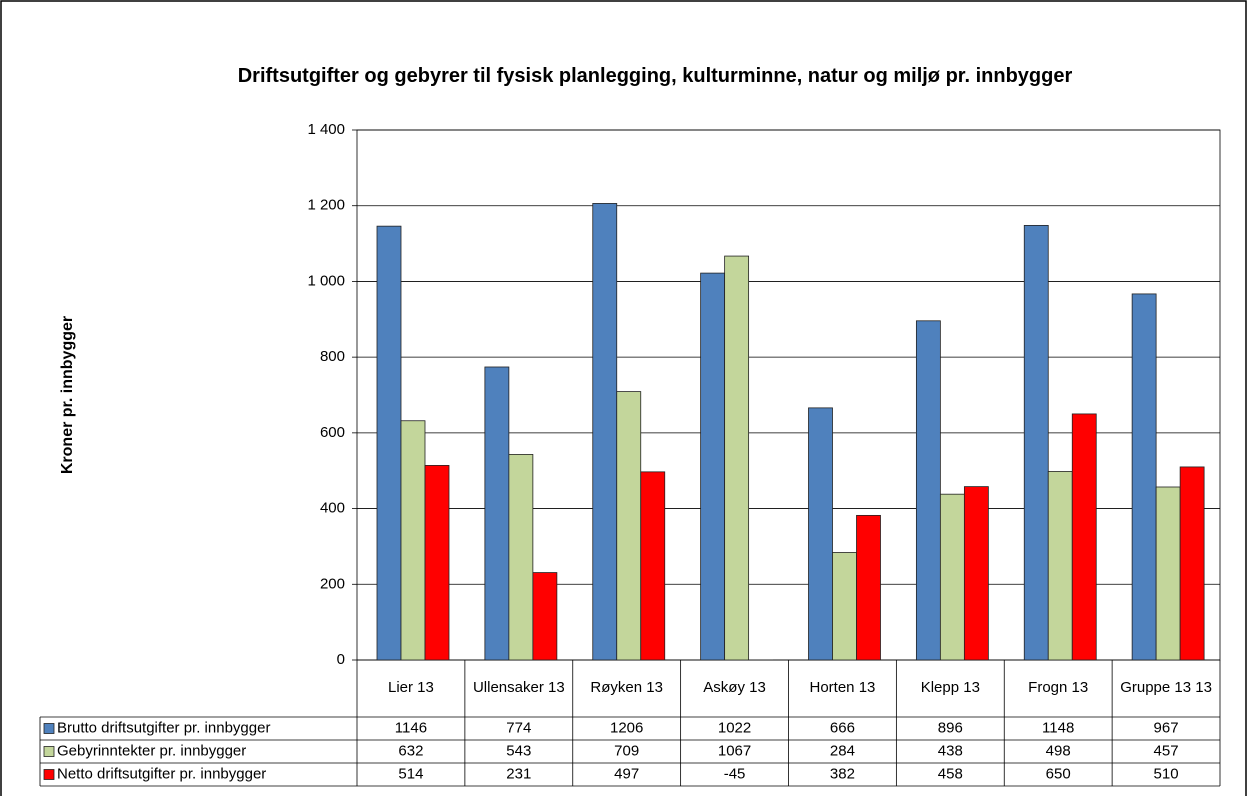  Describe the element at coordinates (734, 727) in the screenshot. I see `table-value: 1022` at that location.